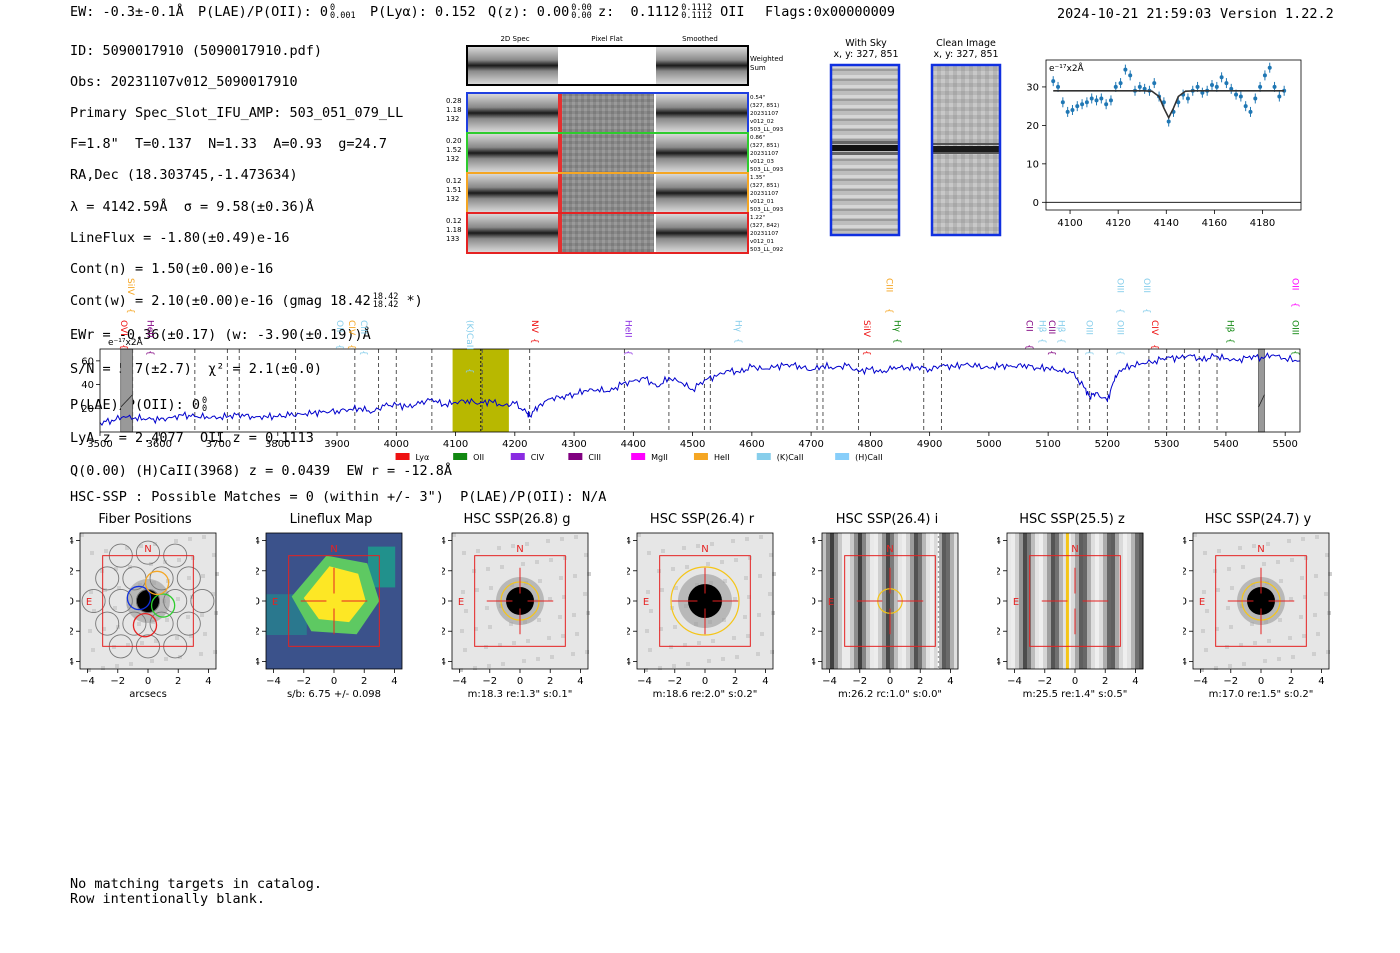  Describe the element at coordinates (1032, 126) in the screenshot. I see `zoom-ytick-label: 20` at that location.